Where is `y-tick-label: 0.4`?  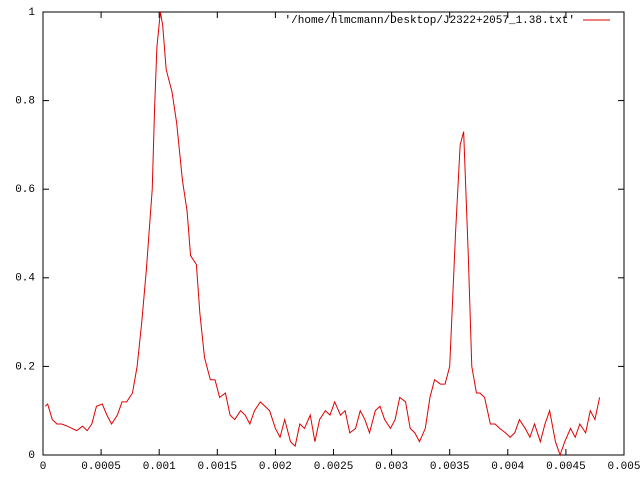 y-tick-label: 0.4 is located at coordinates (25, 279).